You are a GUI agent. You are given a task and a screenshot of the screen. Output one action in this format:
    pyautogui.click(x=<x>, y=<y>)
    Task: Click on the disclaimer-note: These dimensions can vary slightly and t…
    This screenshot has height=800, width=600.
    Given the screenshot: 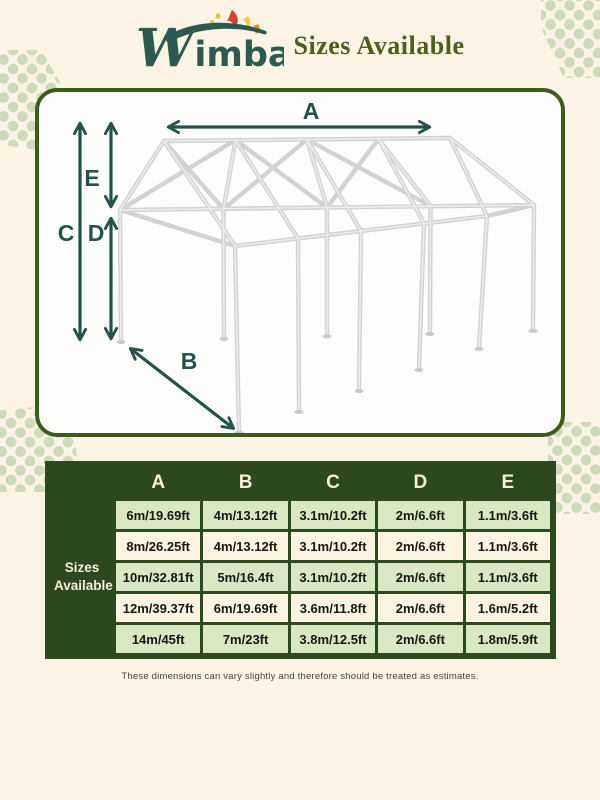 What is the action you would take?
    pyautogui.click(x=300, y=676)
    